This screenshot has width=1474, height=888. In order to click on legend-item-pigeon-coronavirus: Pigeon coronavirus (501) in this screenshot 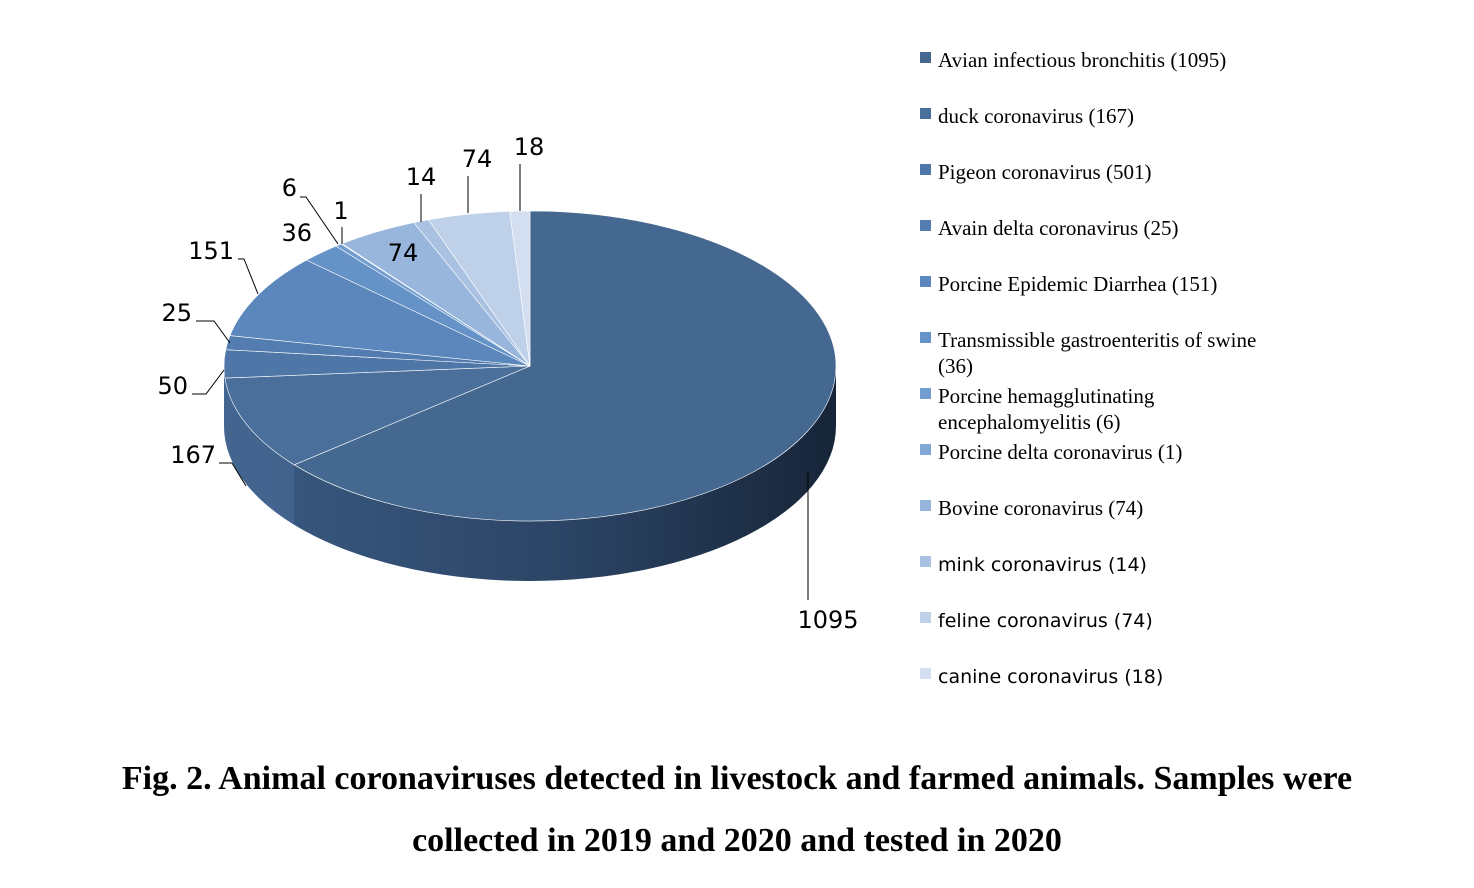, I will do `click(1035, 172)`.